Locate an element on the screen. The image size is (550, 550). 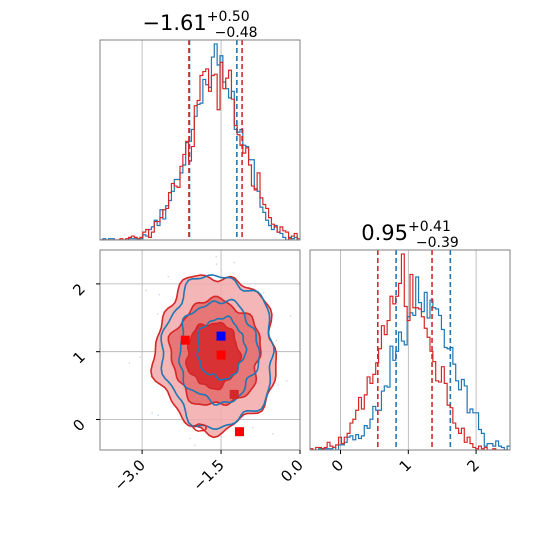
red-contour-island is located at coordinates (200, 427).